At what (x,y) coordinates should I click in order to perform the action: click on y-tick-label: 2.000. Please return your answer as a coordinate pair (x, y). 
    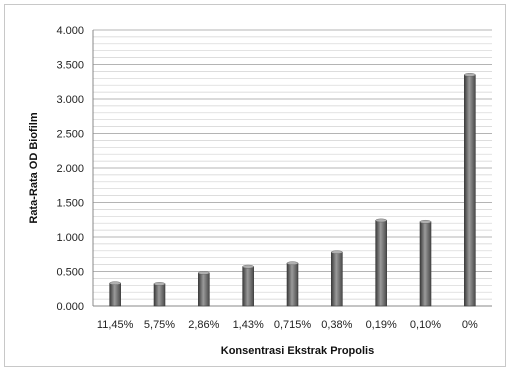
    Looking at the image, I should click on (70, 169).